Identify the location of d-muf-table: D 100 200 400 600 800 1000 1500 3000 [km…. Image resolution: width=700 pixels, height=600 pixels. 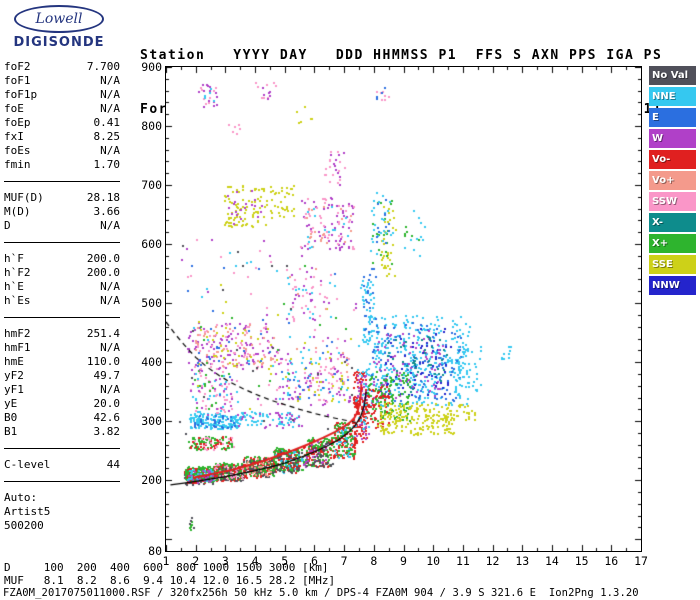
(170, 574).